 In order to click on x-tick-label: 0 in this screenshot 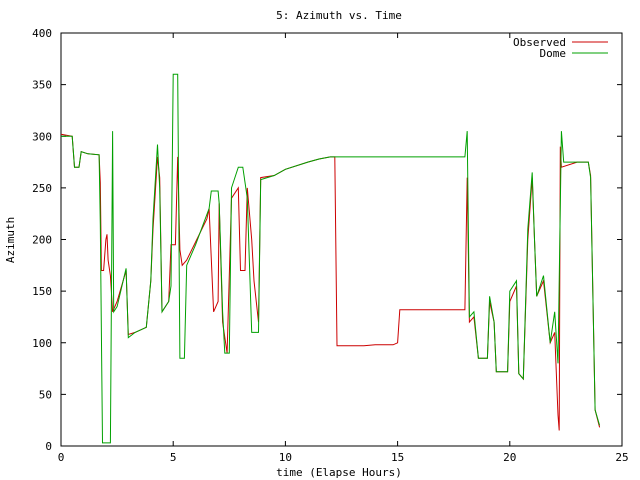, I will do `click(61, 457)`.